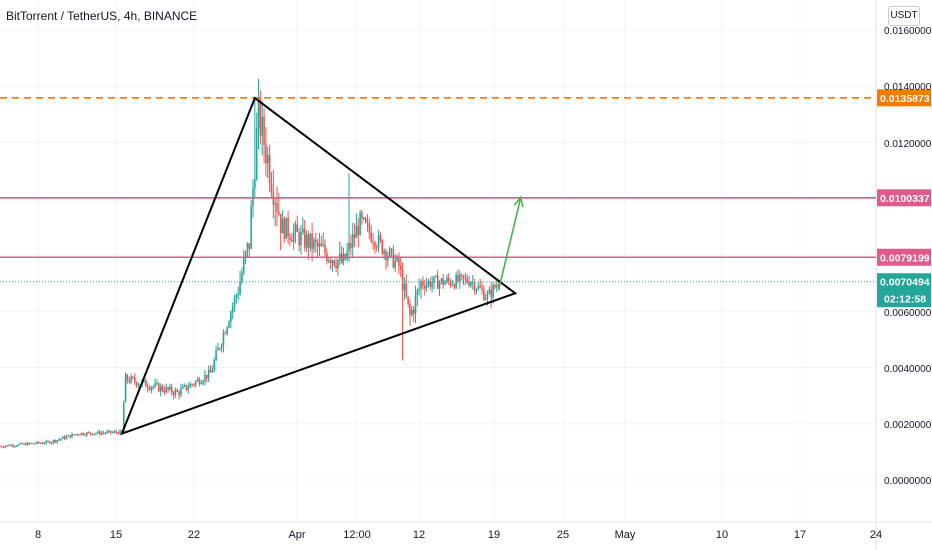  What do you see at coordinates (722, 535) in the screenshot?
I see `x-axis-tick-label: 10` at bounding box center [722, 535].